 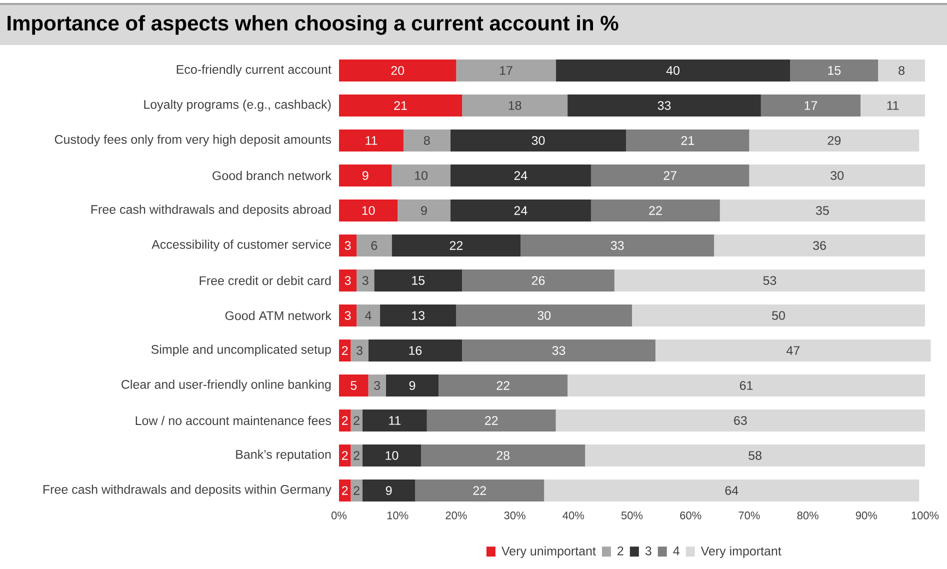 What do you see at coordinates (621, 551) in the screenshot?
I see `legend-label: 2` at bounding box center [621, 551].